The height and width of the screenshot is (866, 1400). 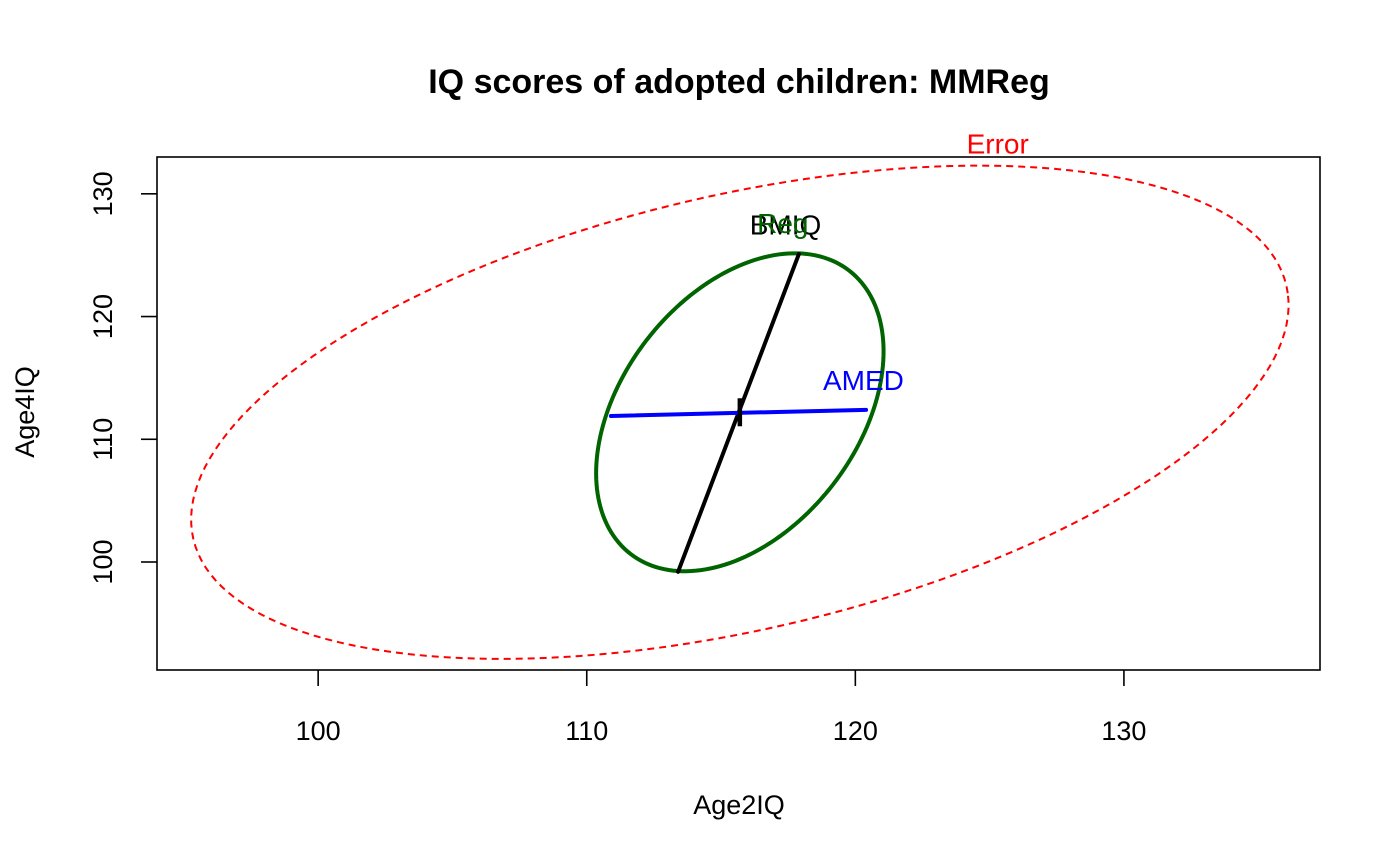 I want to click on x-tick-label-120: 120, so click(x=855, y=731).